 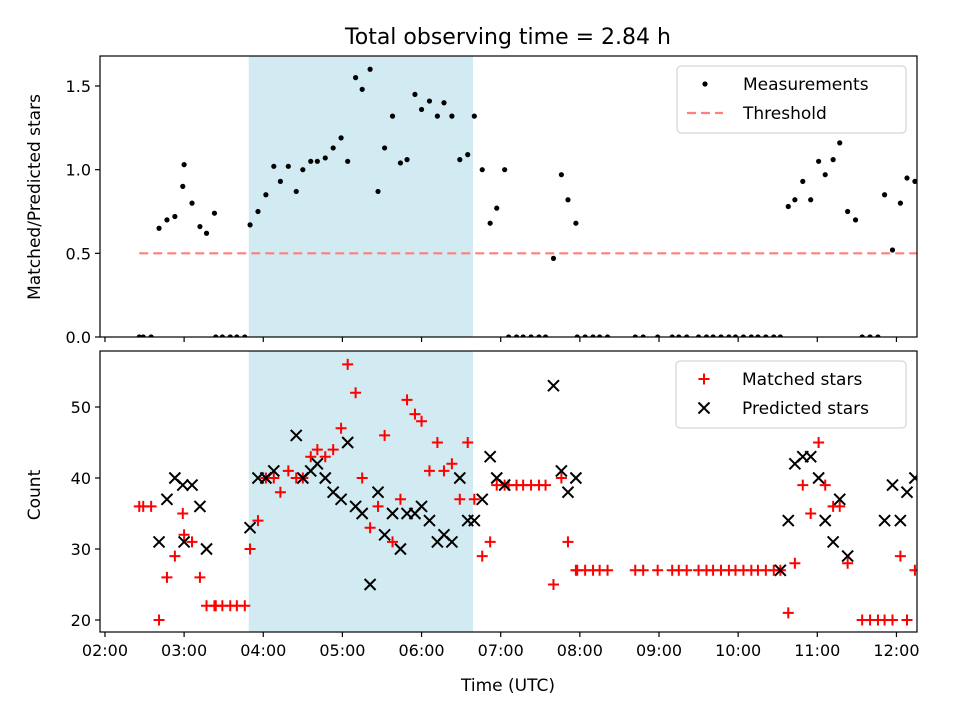 I want to click on x-tick-label: 05:00, so click(x=342, y=650).